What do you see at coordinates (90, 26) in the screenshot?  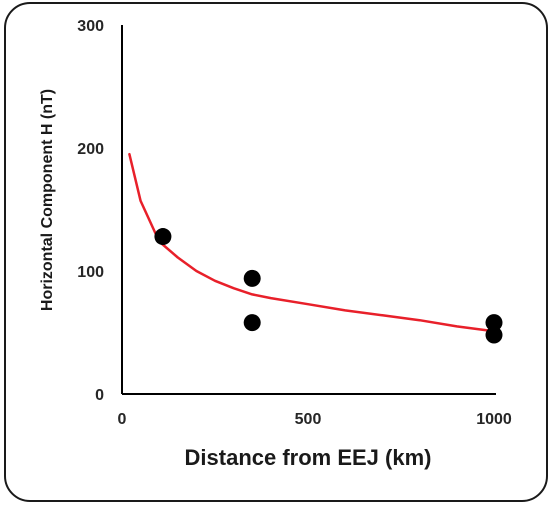 I see `y-tick-label: 300` at bounding box center [90, 26].